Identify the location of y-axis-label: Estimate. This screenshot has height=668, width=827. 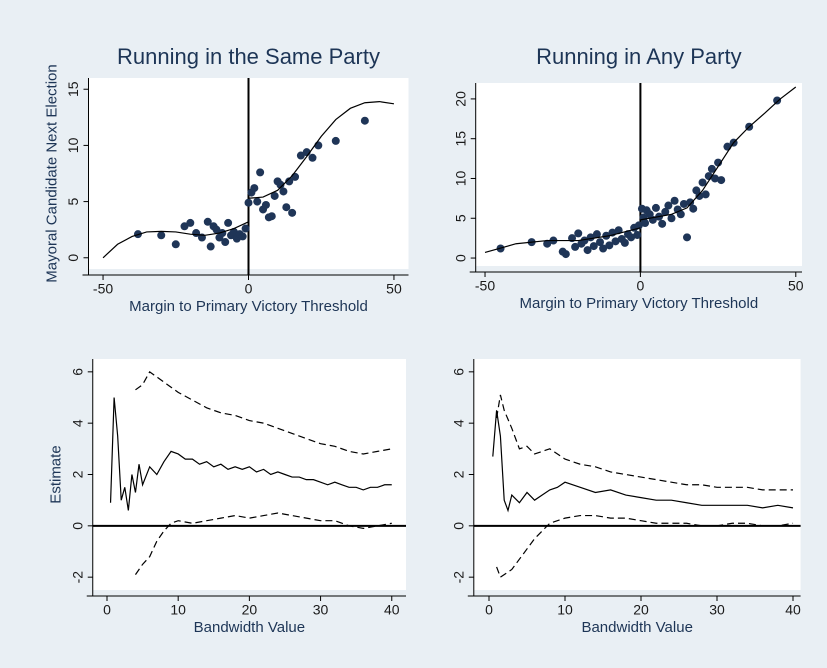
(56, 474).